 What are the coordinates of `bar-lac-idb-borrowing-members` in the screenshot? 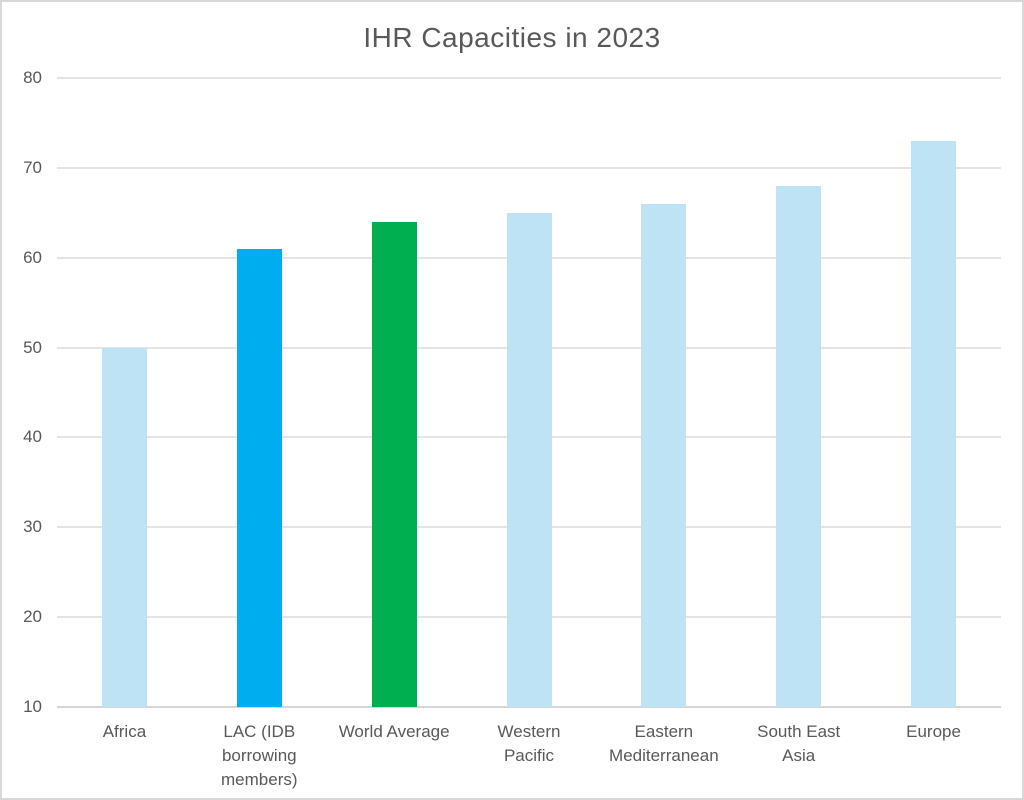 It's located at (259, 477).